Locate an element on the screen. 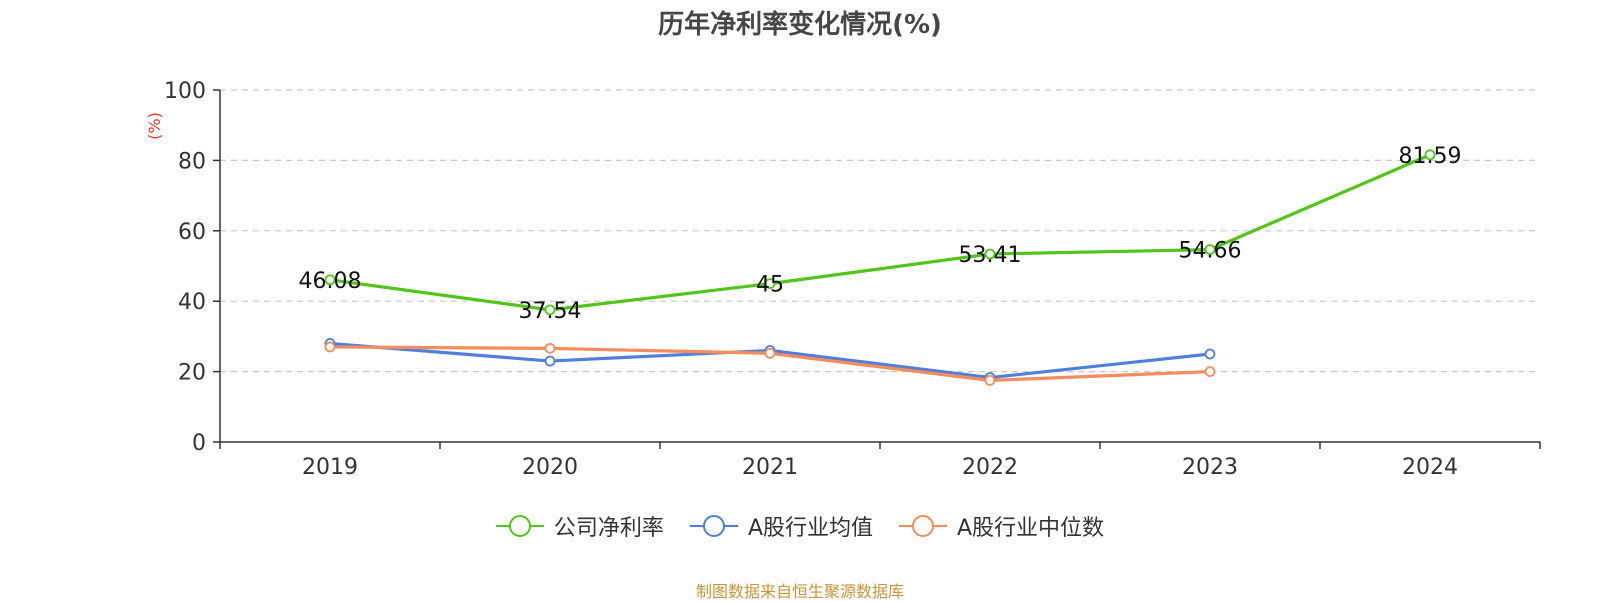  x-tick-label: 2022 is located at coordinates (990, 467).